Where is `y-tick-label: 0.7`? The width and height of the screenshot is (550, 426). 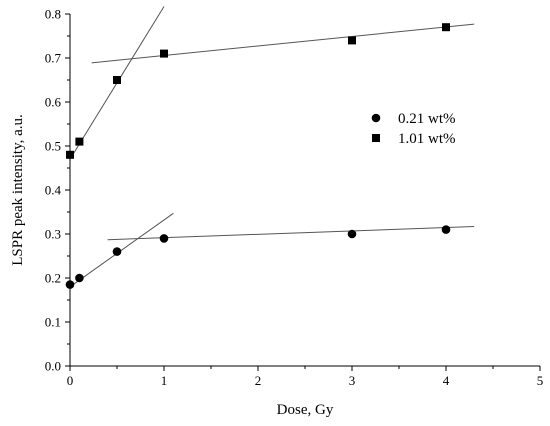 y-tick-label: 0.7 is located at coordinates (53, 58).